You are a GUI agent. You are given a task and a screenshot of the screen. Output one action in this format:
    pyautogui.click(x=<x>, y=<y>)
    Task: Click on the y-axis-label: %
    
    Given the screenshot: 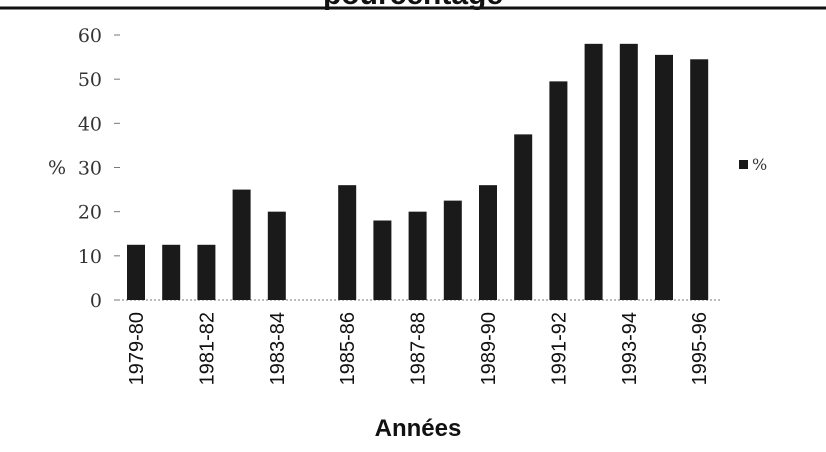 What is the action you would take?
    pyautogui.click(x=57, y=168)
    